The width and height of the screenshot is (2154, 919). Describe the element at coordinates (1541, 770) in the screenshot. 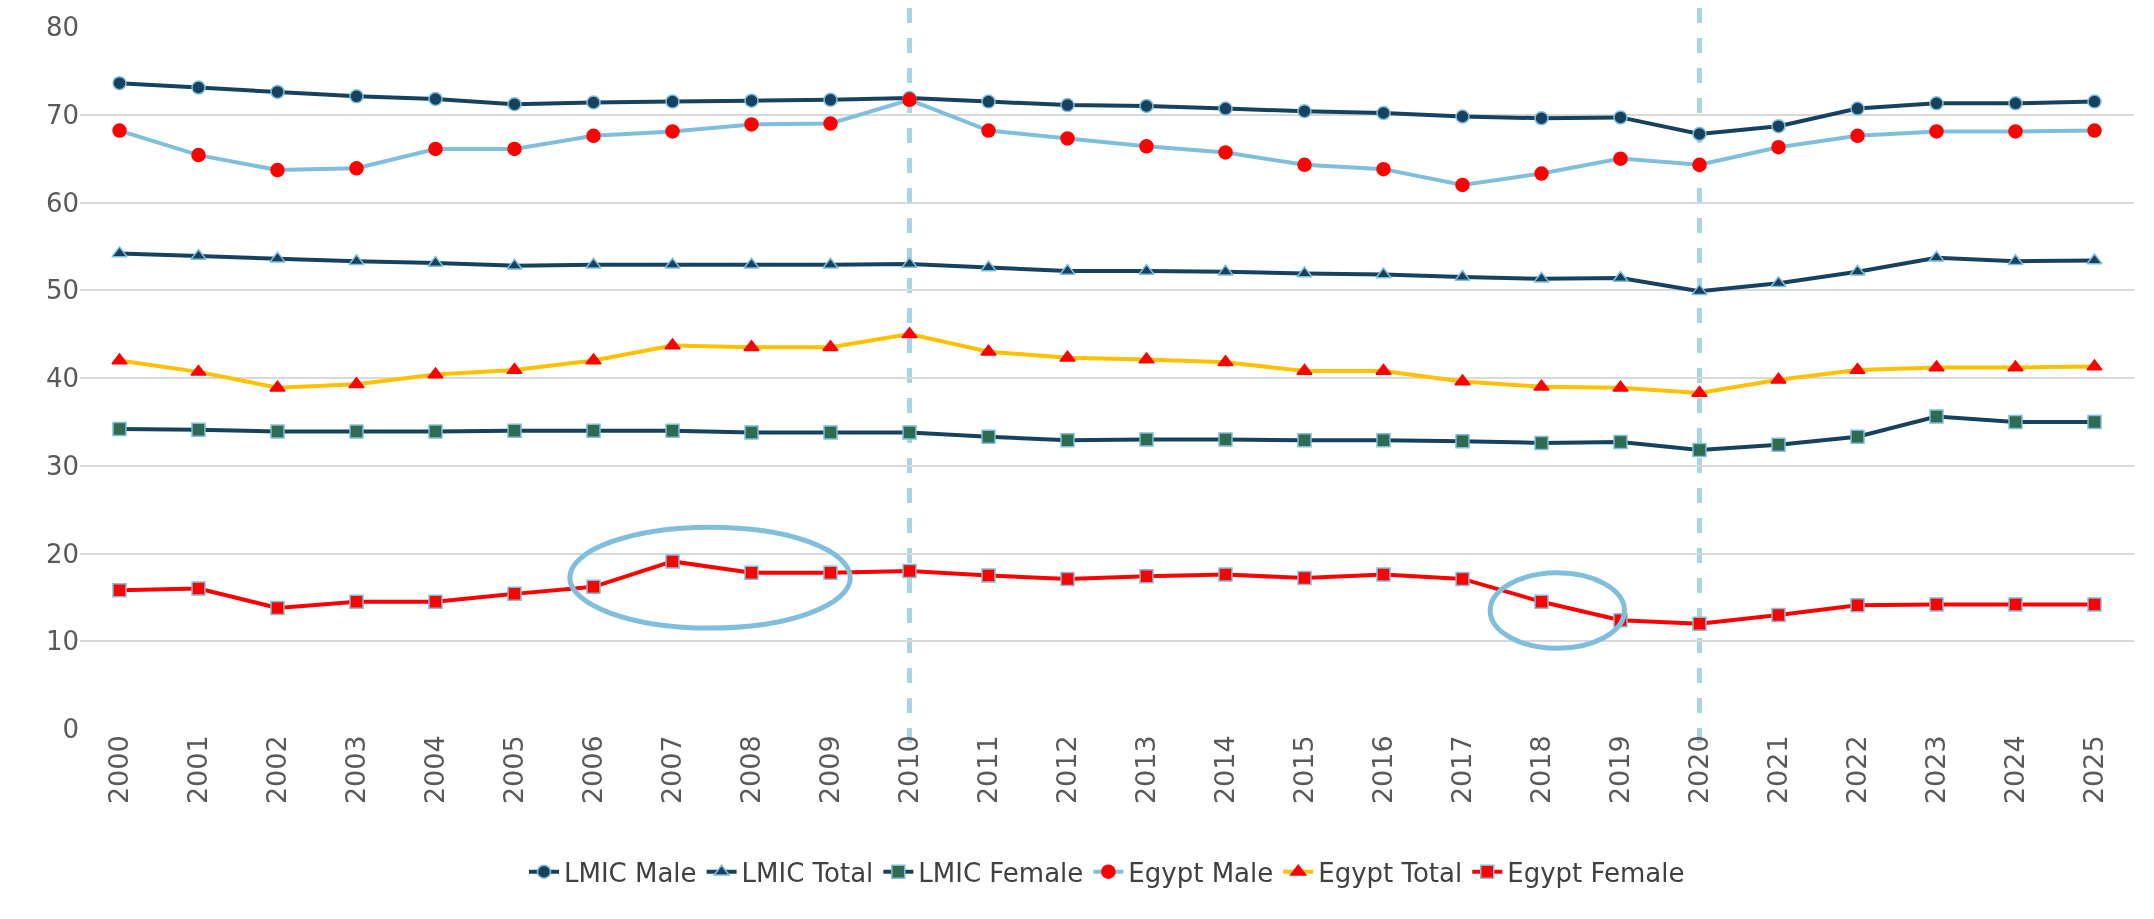

I see `x-tick-label: 2018` at that location.